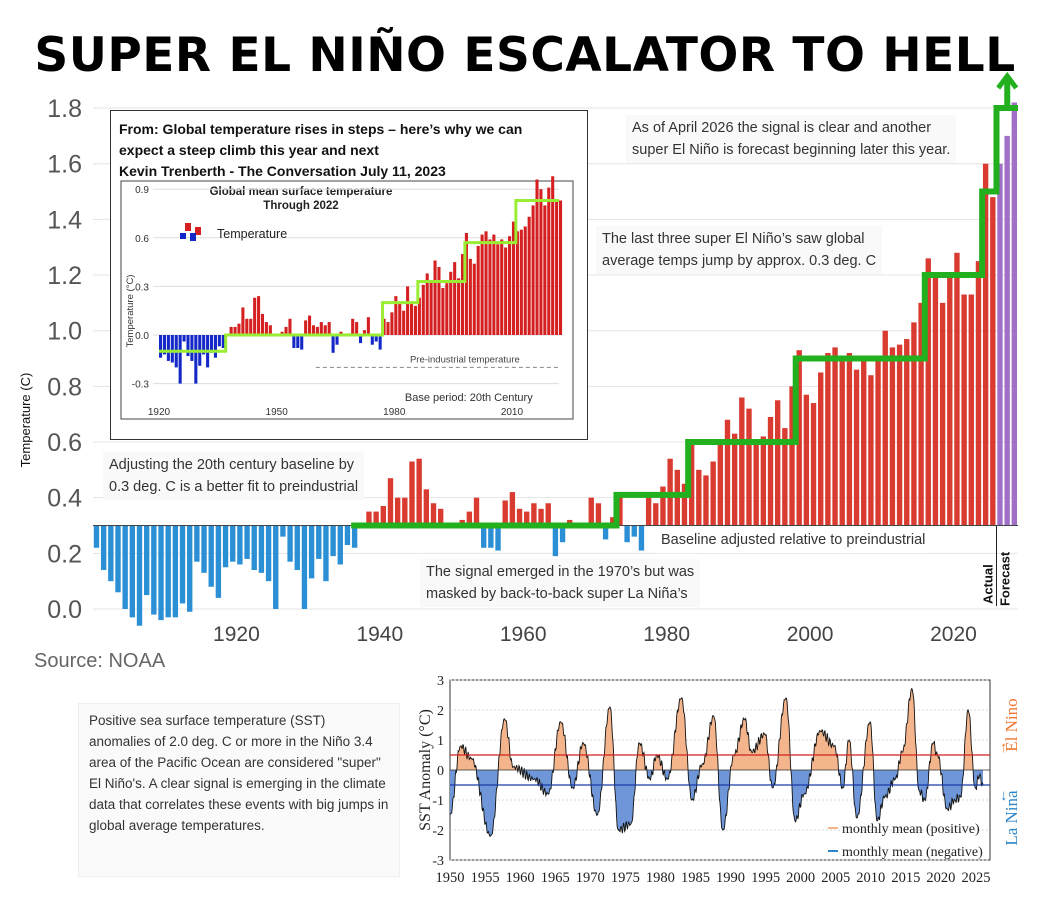 Image resolution: width=1050 pixels, height=900 pixels. What do you see at coordinates (739, 261) in the screenshot?
I see `last-three-note-line-2: average temps jump by approx. 0.3 deg. C` at bounding box center [739, 261].